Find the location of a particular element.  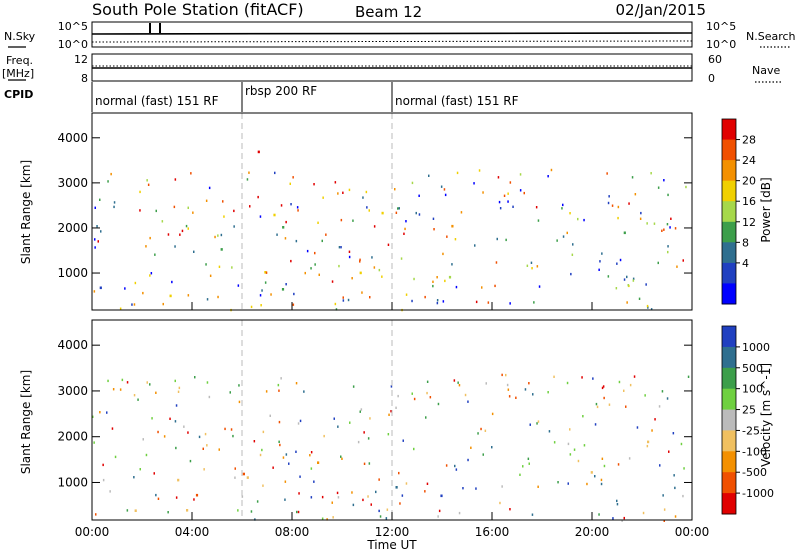

freq-label-line2: [MHz] is located at coordinates (18, 73).